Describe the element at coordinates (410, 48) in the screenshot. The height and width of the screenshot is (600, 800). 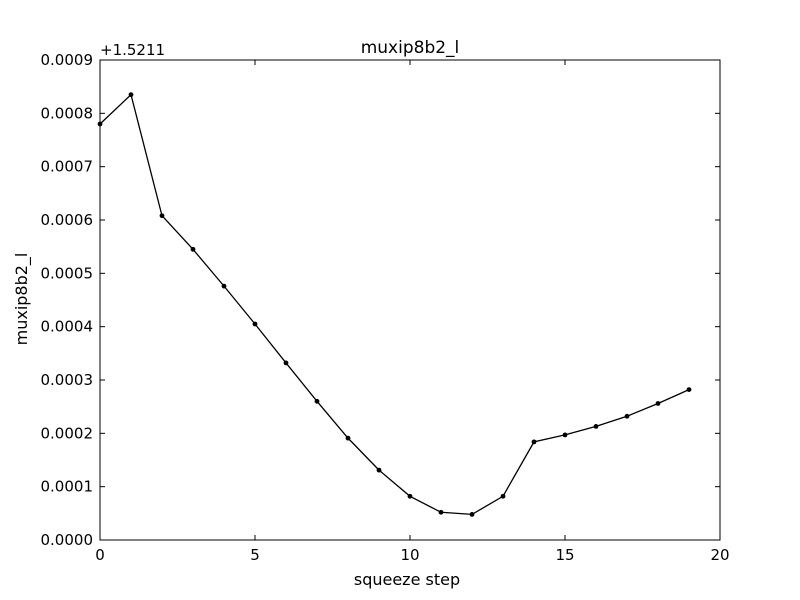
I see `chart-title: muxip8b2_l` at that location.